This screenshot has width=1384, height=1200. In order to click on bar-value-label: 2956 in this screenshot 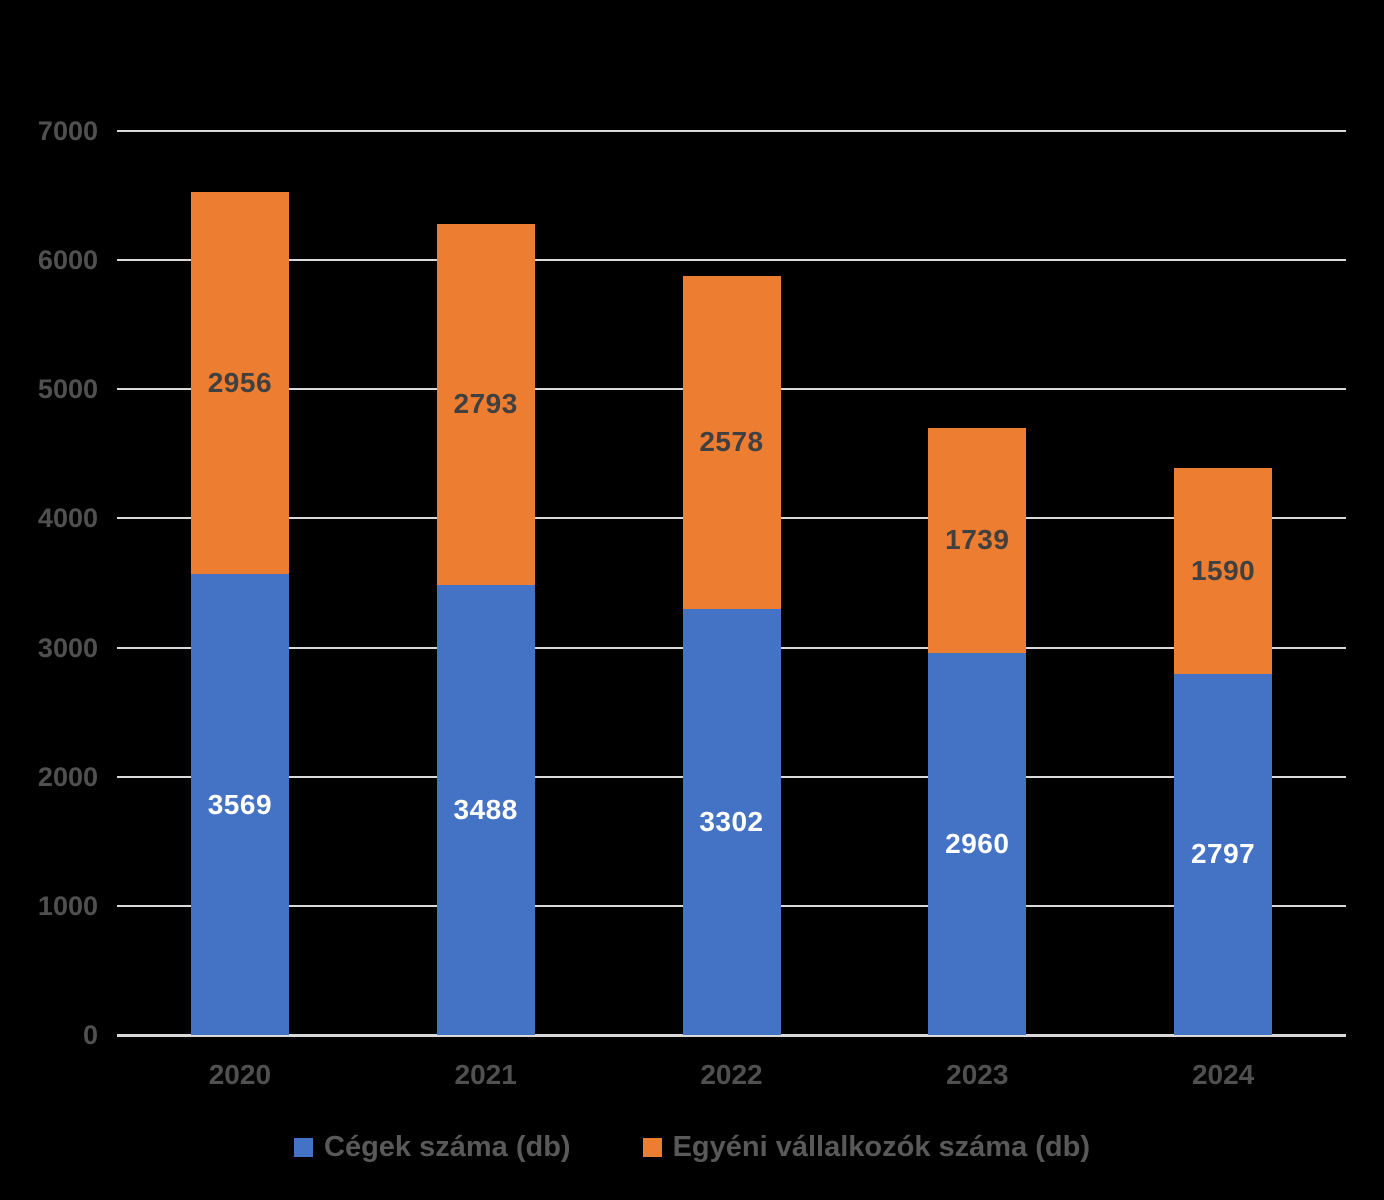, I will do `click(240, 383)`.